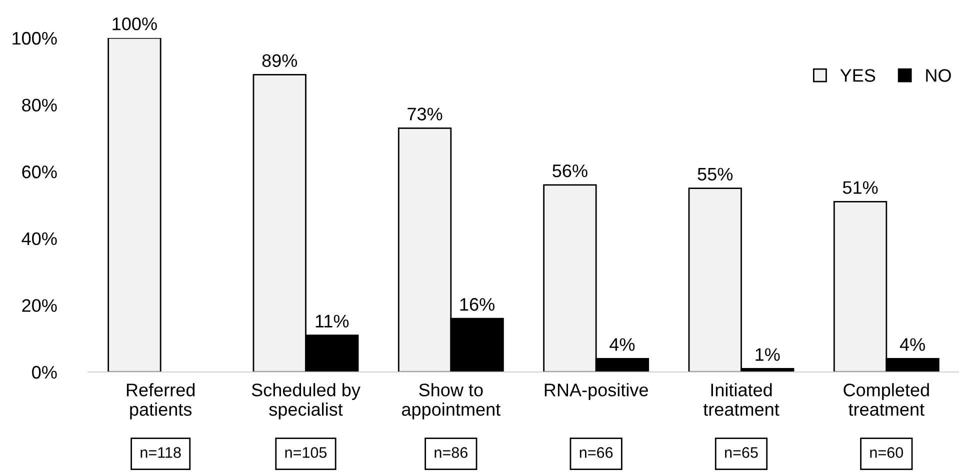 The width and height of the screenshot is (959, 475). I want to click on text: 16%, so click(477, 304).